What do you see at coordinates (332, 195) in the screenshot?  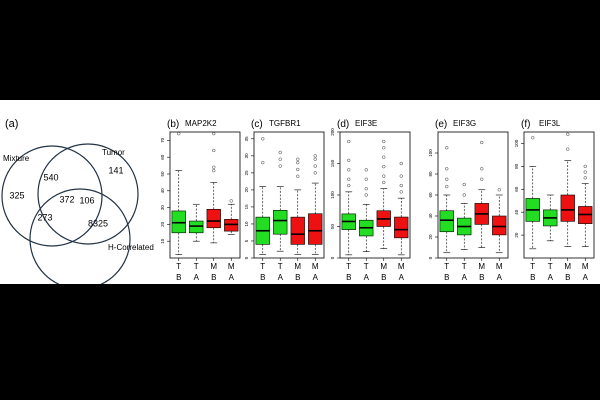 I see `y-tick-label-2-2: 100` at bounding box center [332, 195].